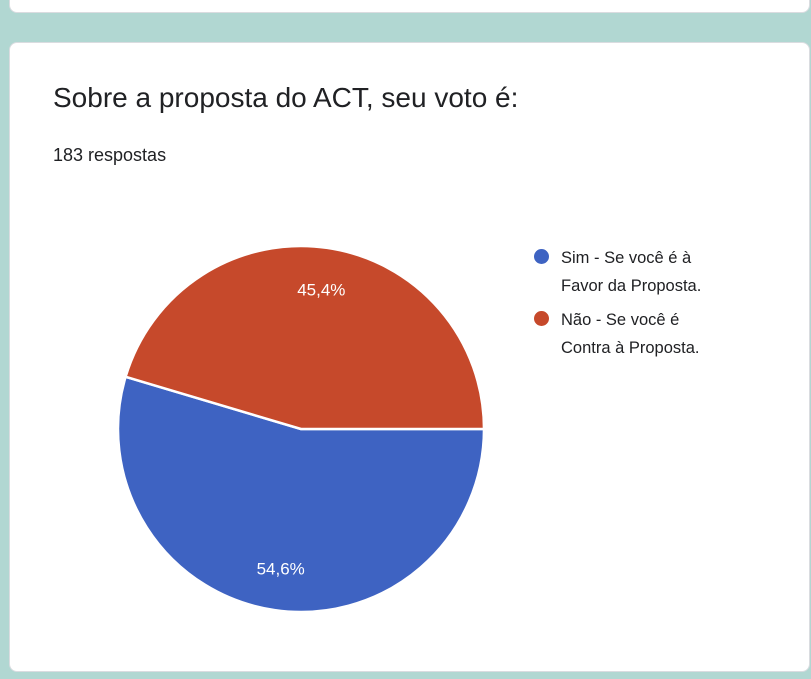  I want to click on legend-label-nao: Não - Se você é Contra à Proposta., so click(630, 334).